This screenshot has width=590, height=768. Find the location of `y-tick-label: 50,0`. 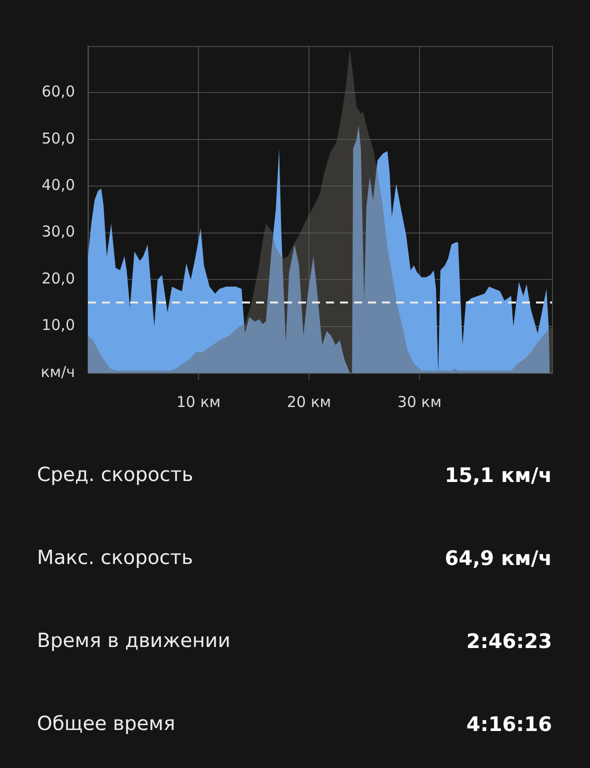

y-tick-label: 50,0 is located at coordinates (58, 138).